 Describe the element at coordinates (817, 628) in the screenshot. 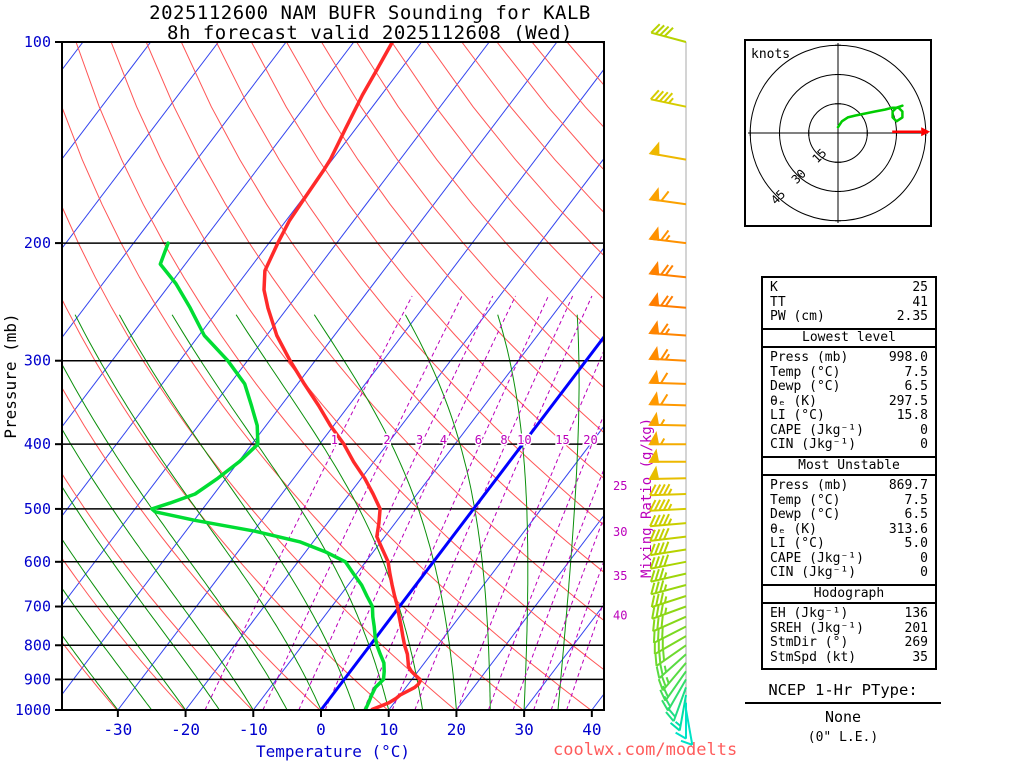

I see `stats-label: SREH (Jkg⁻¹)` at that location.